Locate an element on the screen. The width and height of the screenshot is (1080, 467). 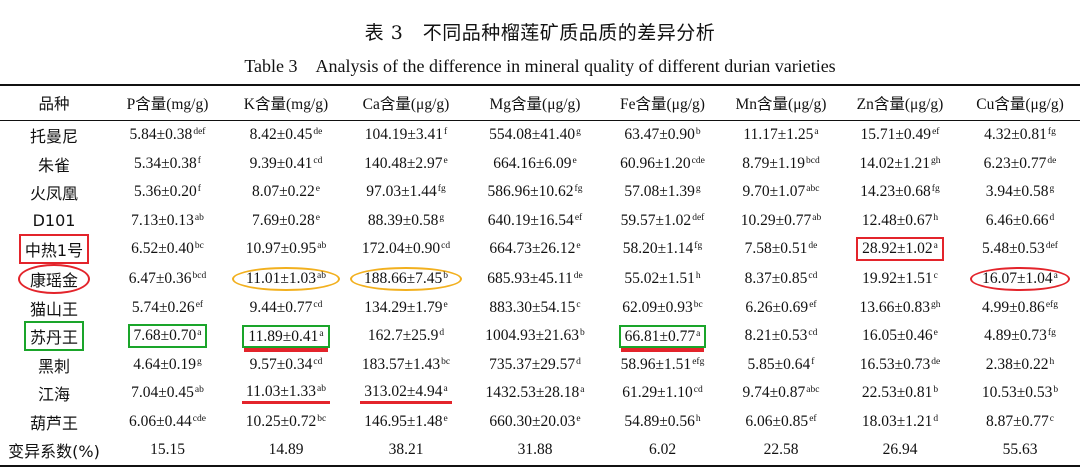
variety-name-cell: 葫芦王 is located at coordinates (54, 422).